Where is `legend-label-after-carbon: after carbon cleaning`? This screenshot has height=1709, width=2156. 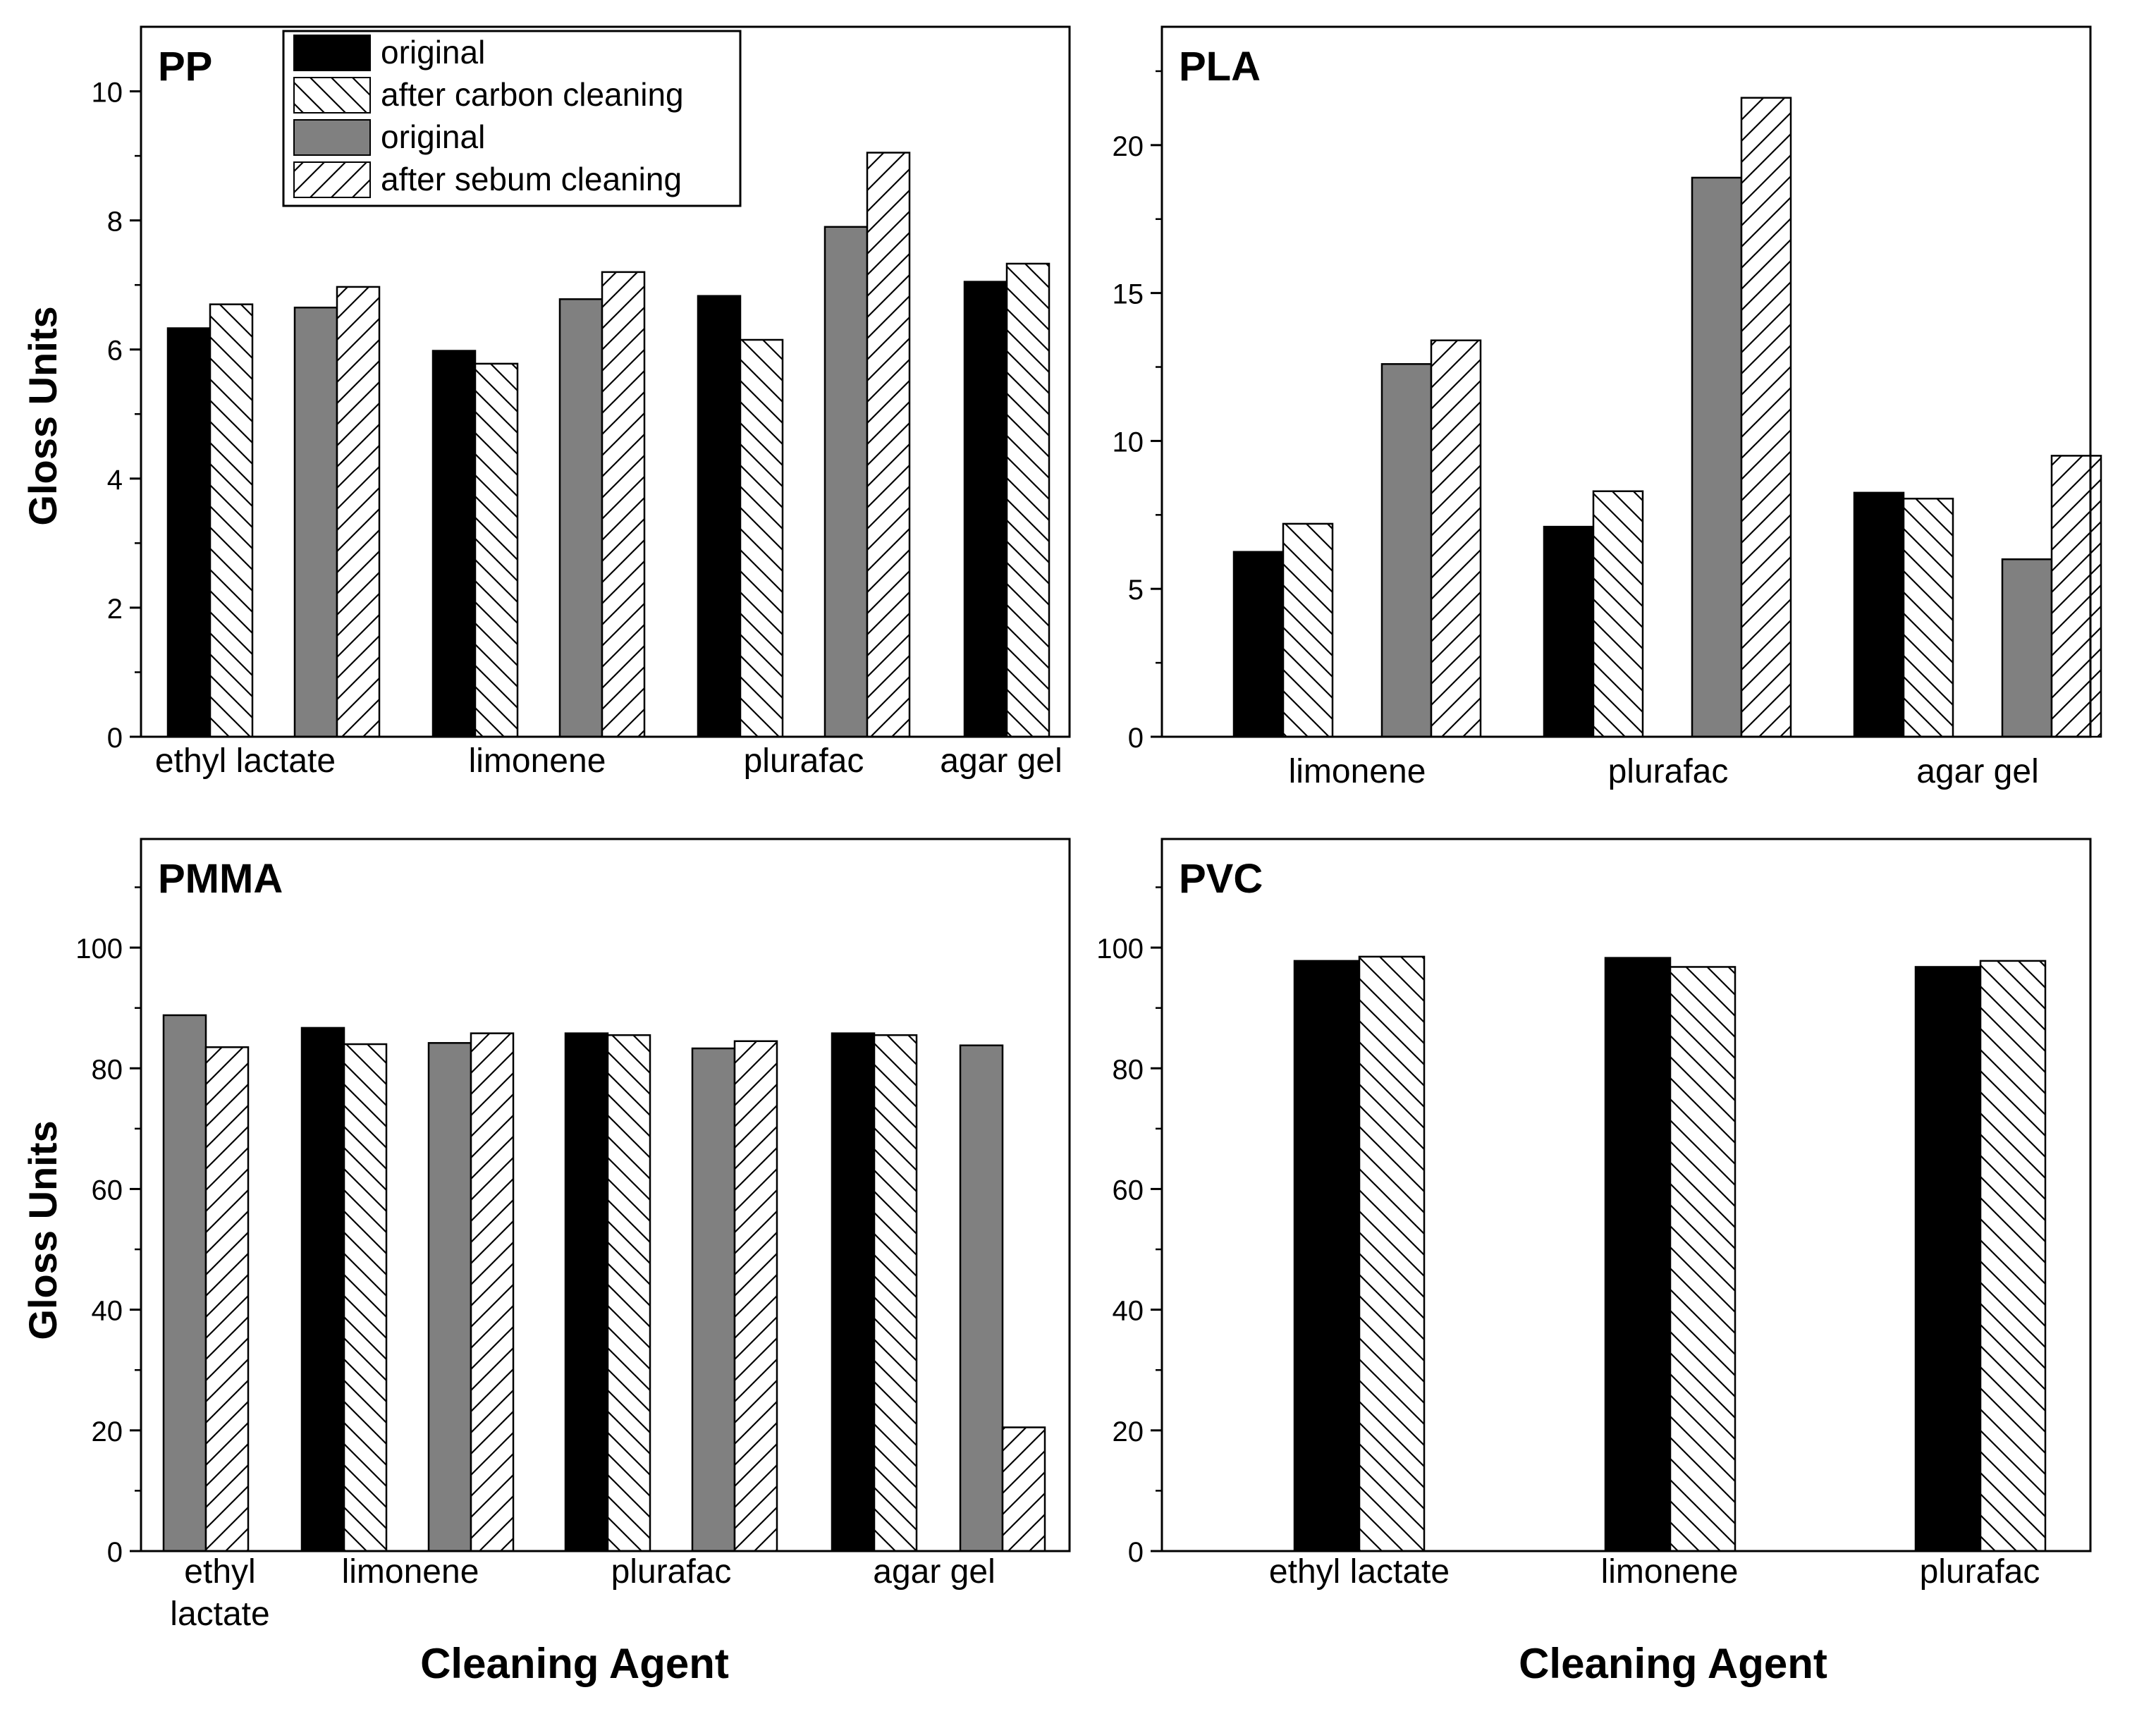 legend-label-after-carbon: after carbon cleaning is located at coordinates (532, 94).